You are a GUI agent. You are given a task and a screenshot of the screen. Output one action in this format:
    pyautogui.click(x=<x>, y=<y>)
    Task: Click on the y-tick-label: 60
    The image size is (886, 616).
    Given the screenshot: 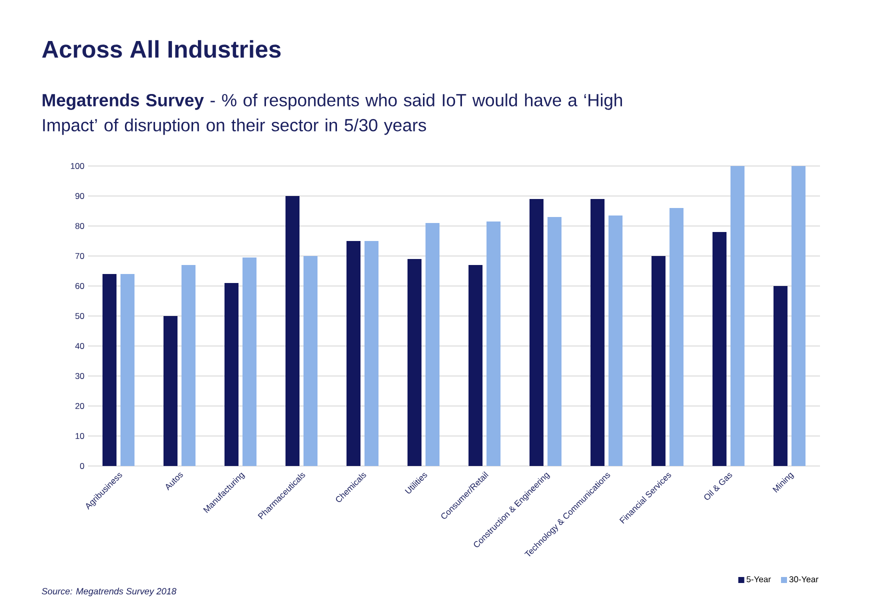 What is the action you would take?
    pyautogui.click(x=79, y=285)
    